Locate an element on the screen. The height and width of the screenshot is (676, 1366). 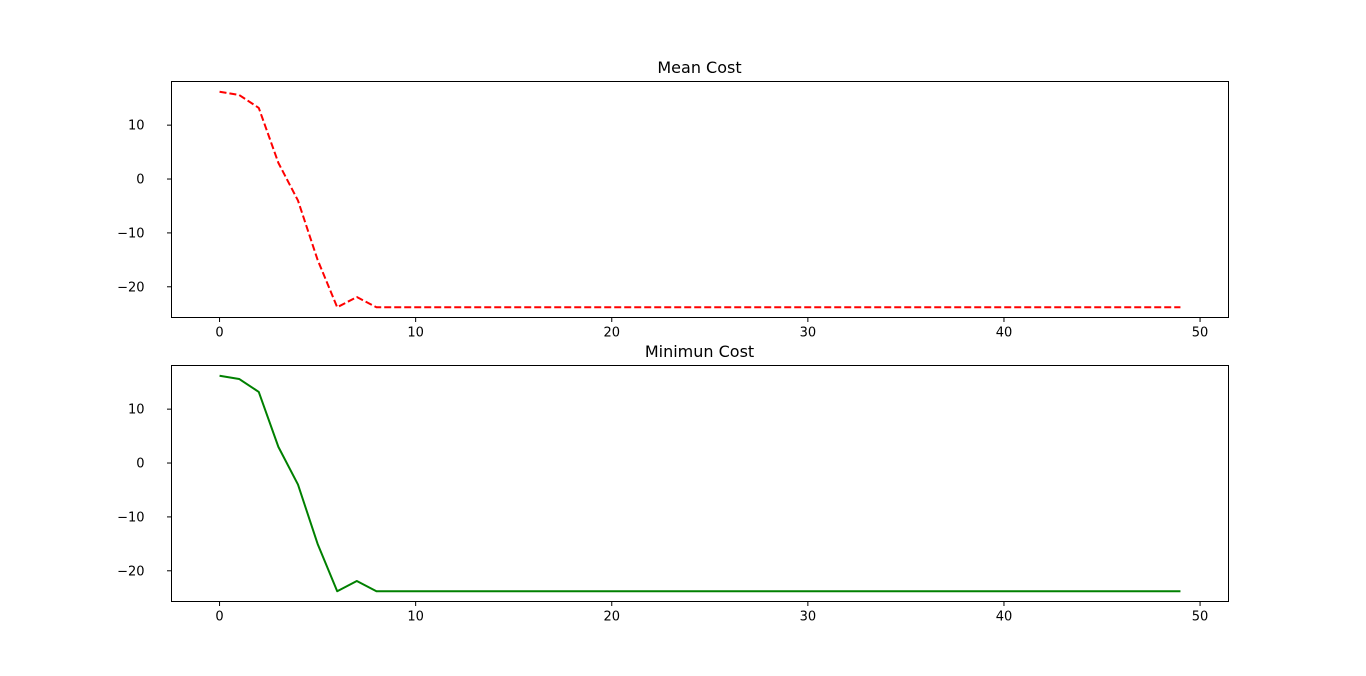
mean-cost-title: Mean Cost is located at coordinates (699, 67).